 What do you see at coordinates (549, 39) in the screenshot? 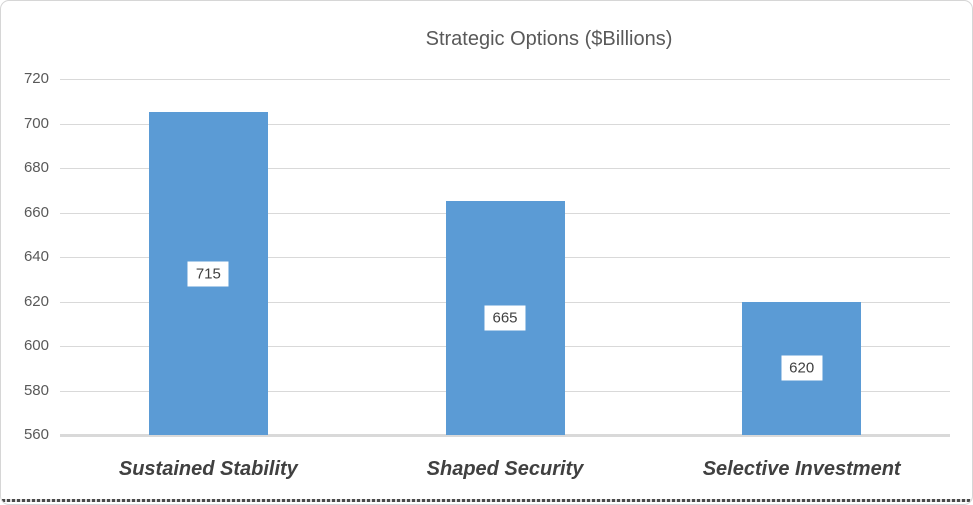
I see `chart-title: Strategic Options ($Billions)` at bounding box center [549, 39].